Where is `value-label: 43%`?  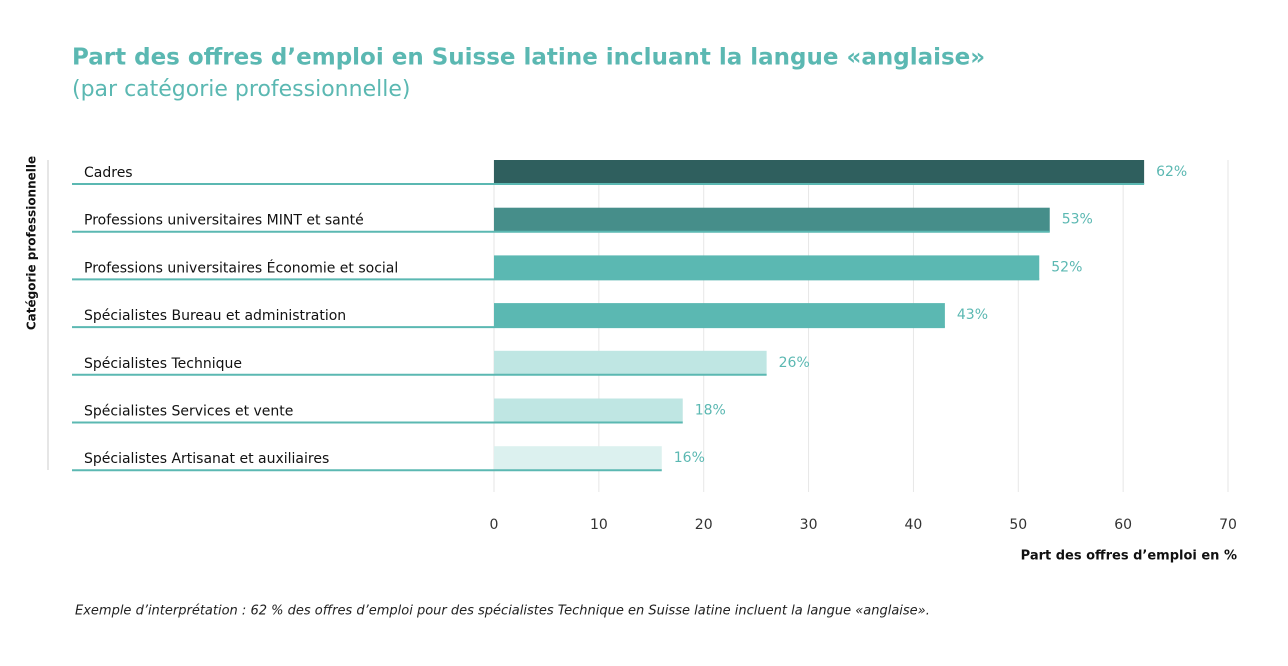 value-label: 43% is located at coordinates (972, 315).